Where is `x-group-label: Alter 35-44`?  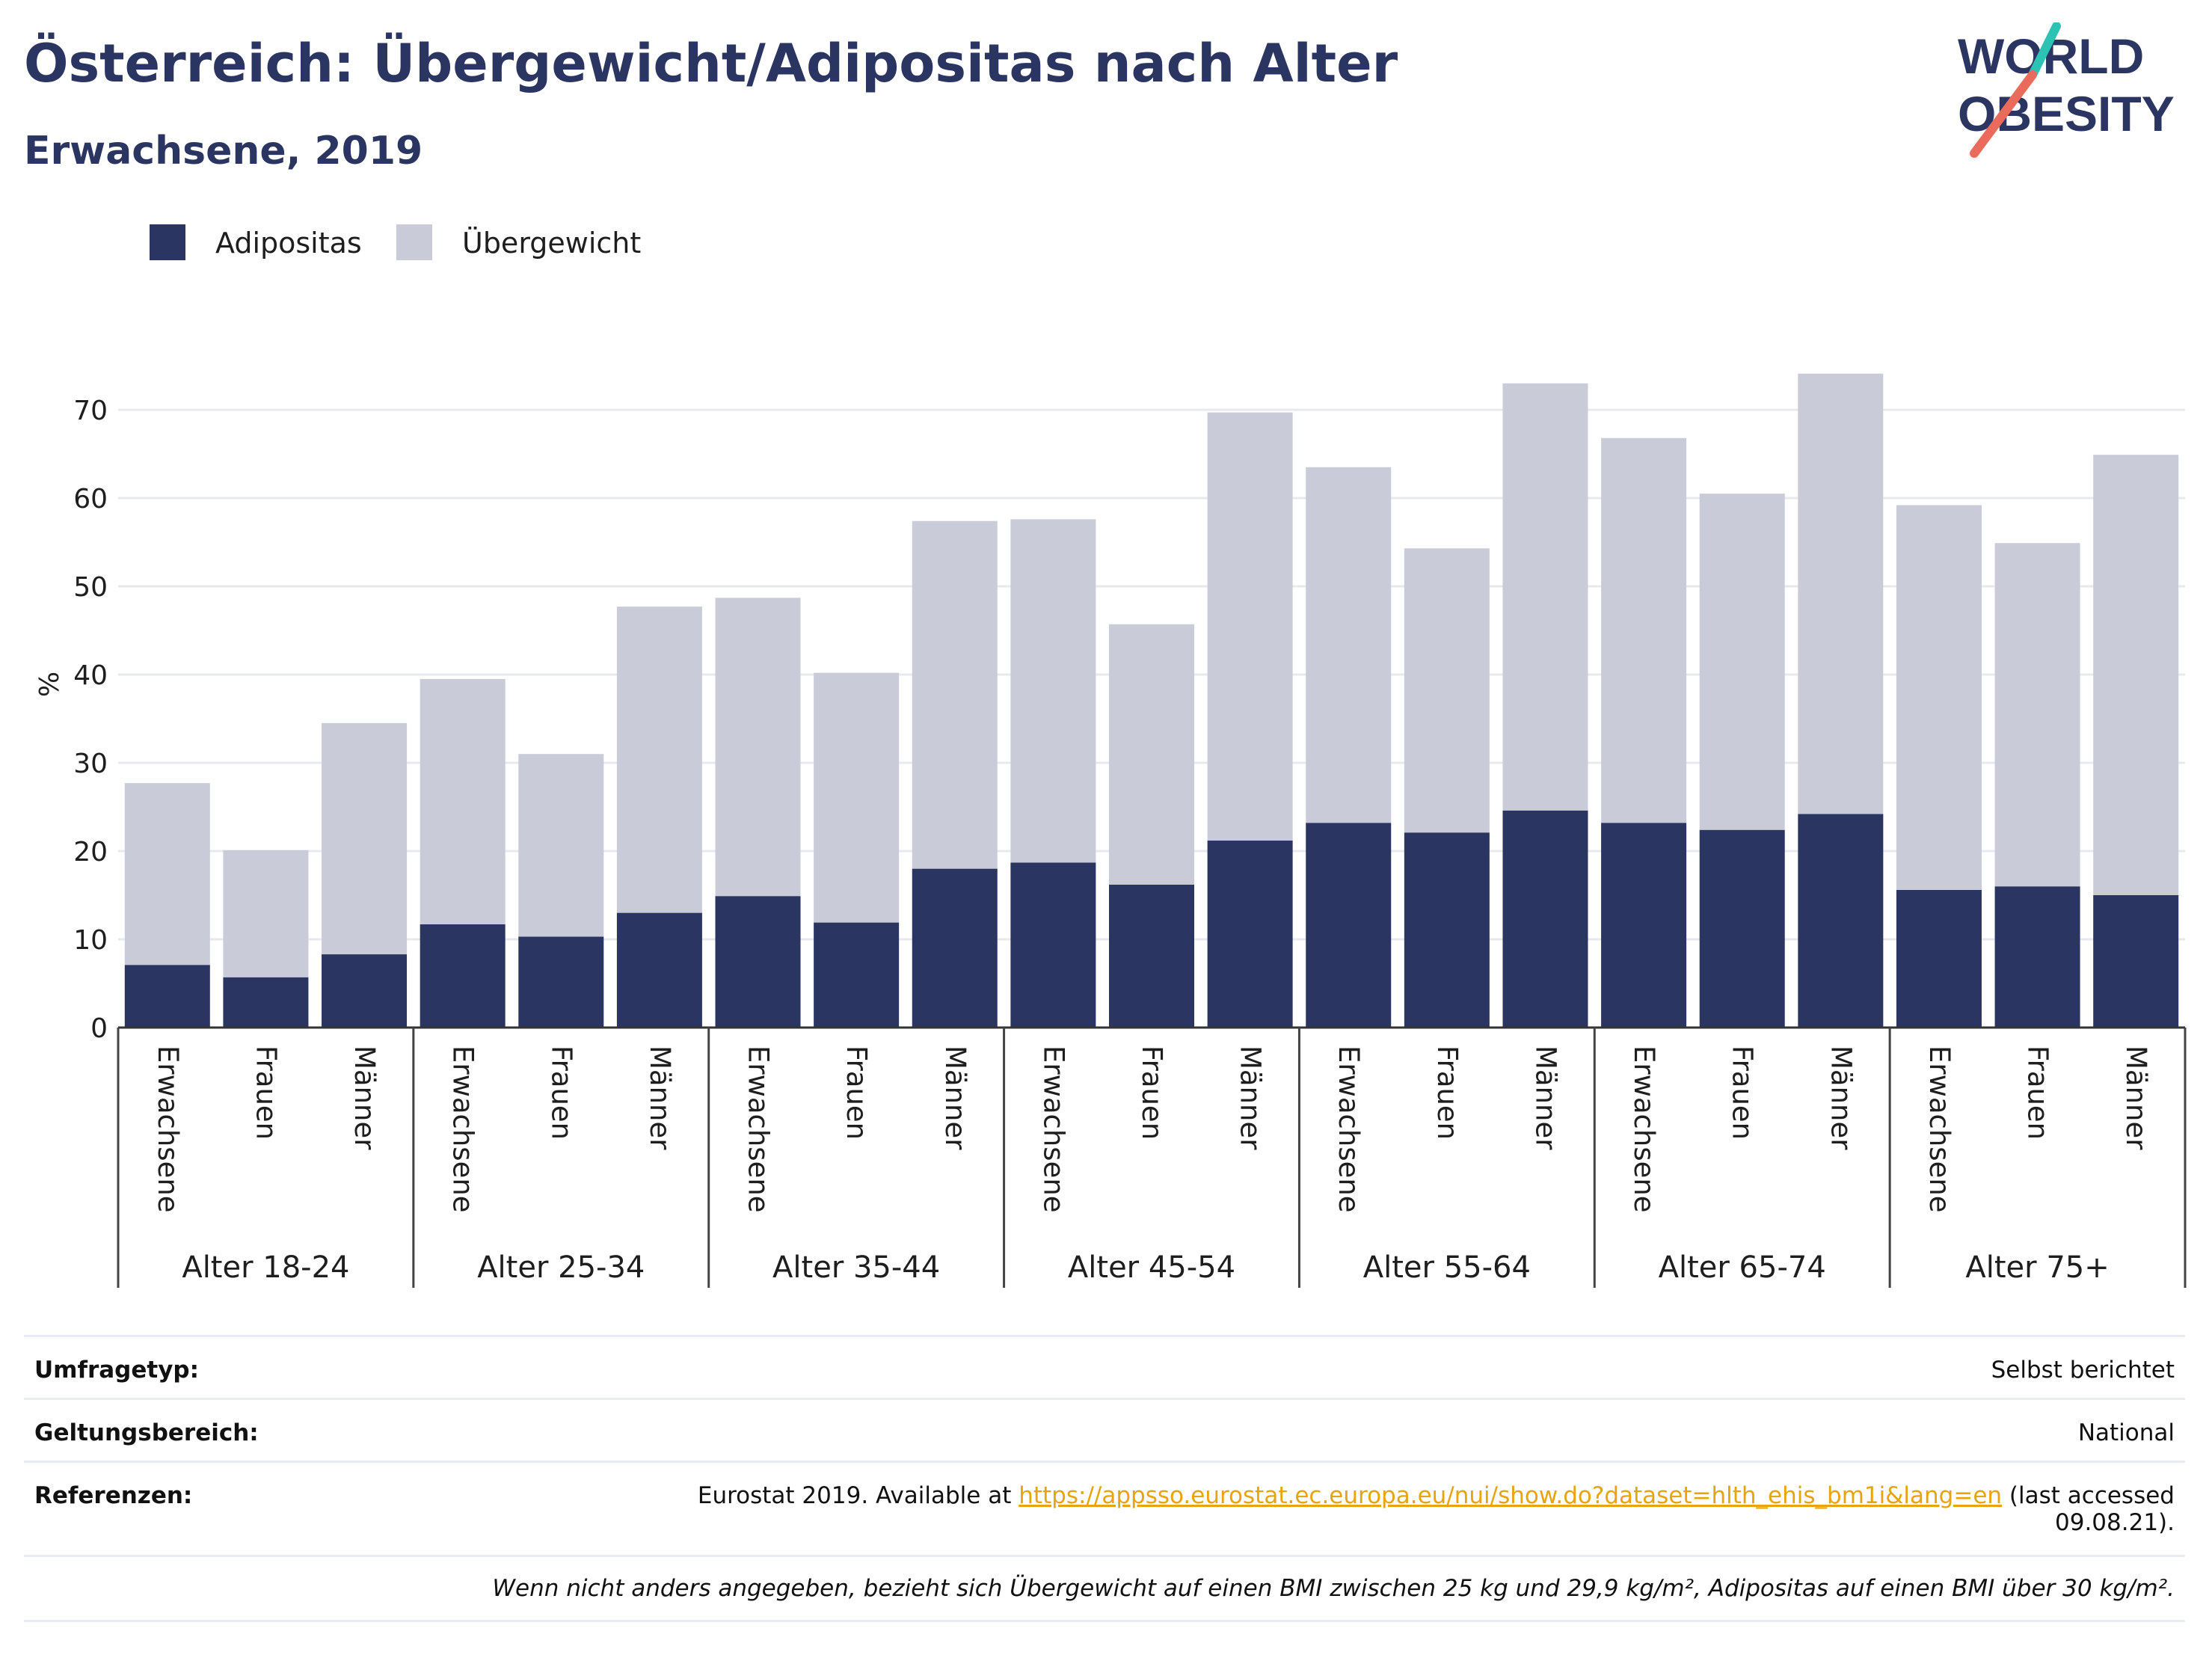 x-group-label: Alter 35-44 is located at coordinates (856, 1267).